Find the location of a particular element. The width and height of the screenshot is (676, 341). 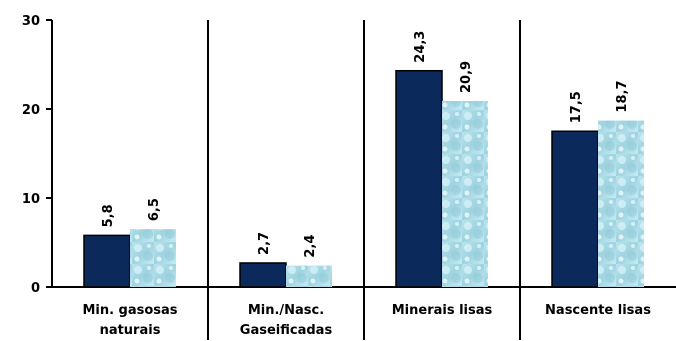

category-label: naturais is located at coordinates (130, 330).